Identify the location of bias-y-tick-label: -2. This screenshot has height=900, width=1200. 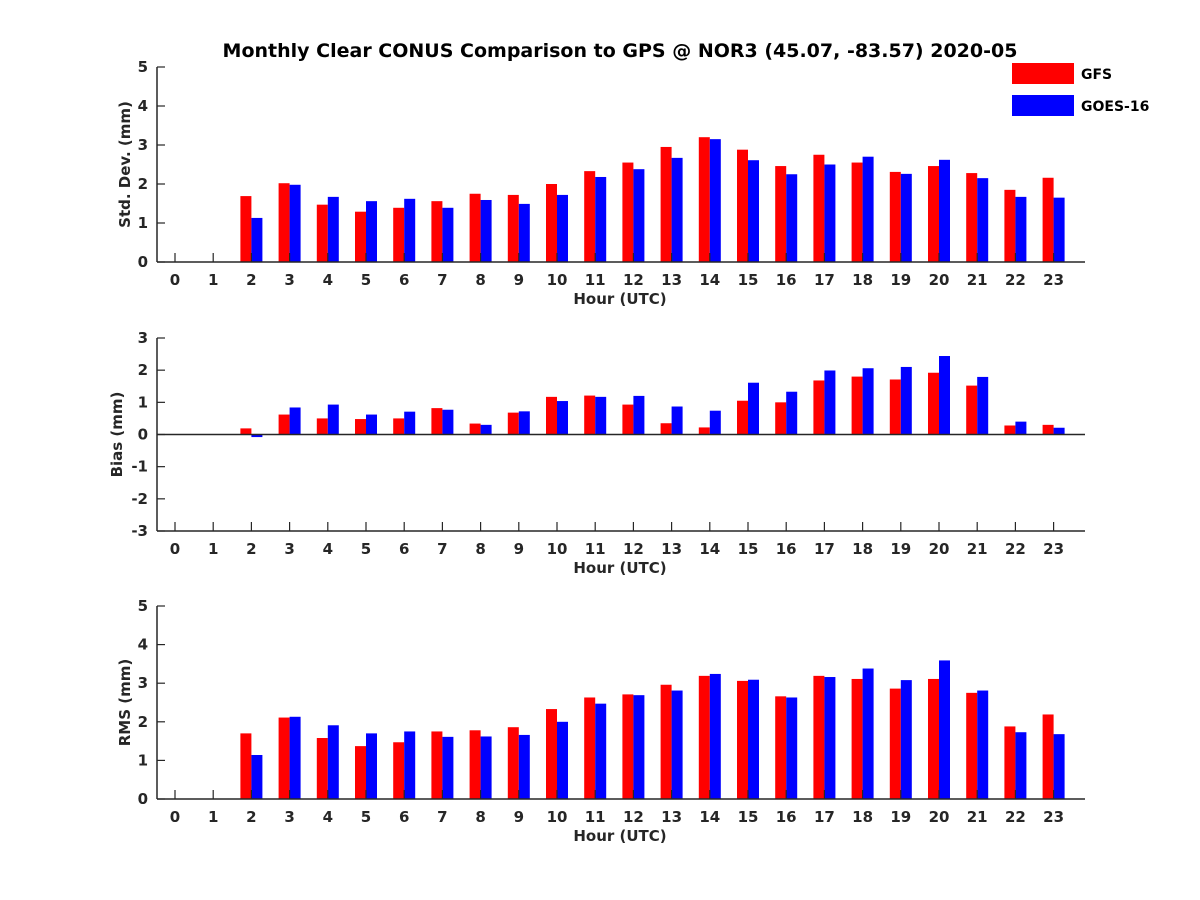
(139, 499).